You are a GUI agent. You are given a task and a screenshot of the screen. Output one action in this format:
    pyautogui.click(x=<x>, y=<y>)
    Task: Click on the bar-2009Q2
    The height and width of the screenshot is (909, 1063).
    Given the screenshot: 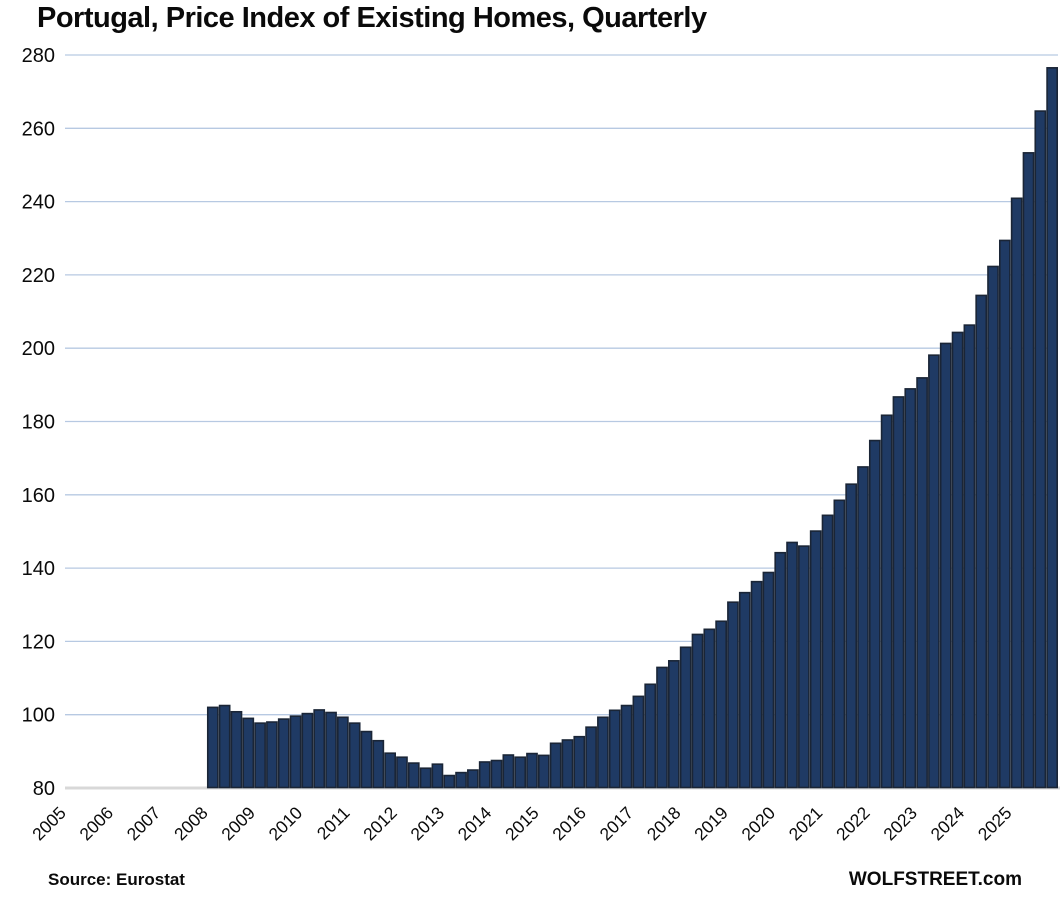 What is the action you would take?
    pyautogui.click(x=272, y=755)
    